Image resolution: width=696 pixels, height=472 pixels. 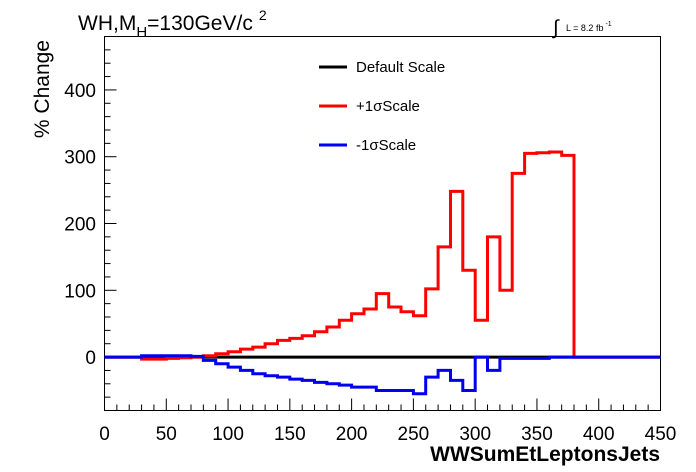 I want to click on legend: Default Scale +1σScale -1σScale, so click(x=382, y=106).